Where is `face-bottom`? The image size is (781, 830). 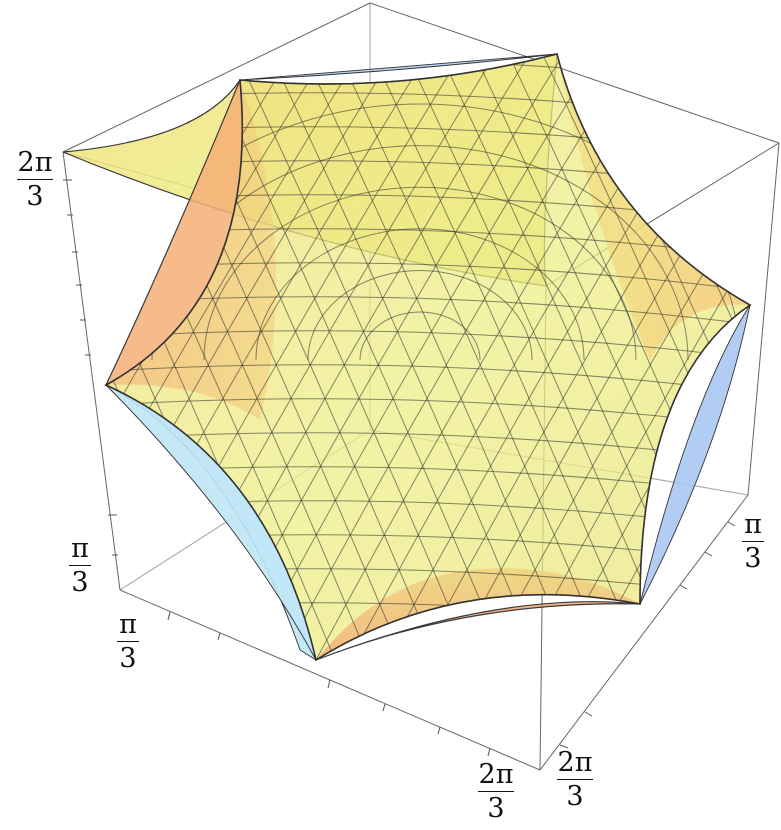 face-bottom is located at coordinates (478, 614).